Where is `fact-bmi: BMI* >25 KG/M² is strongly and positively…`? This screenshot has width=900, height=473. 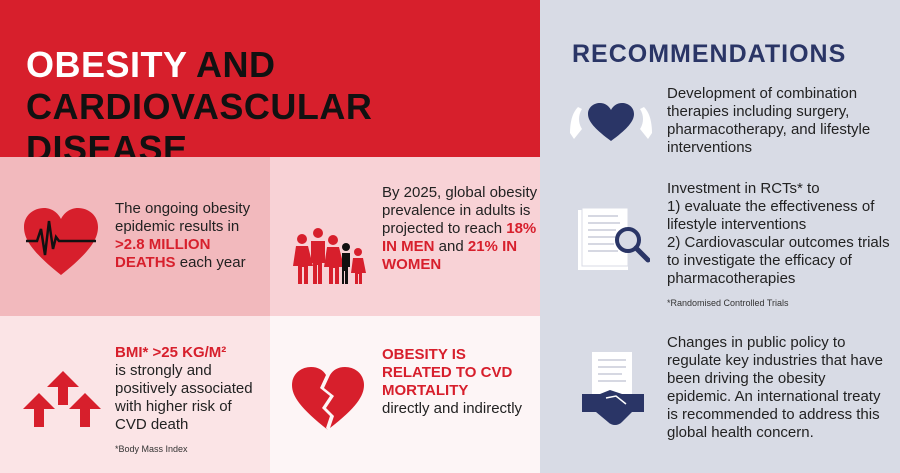
fact-bmi: BMI* >25 KG/M² is strongly and positively… is located at coordinates (135, 394).